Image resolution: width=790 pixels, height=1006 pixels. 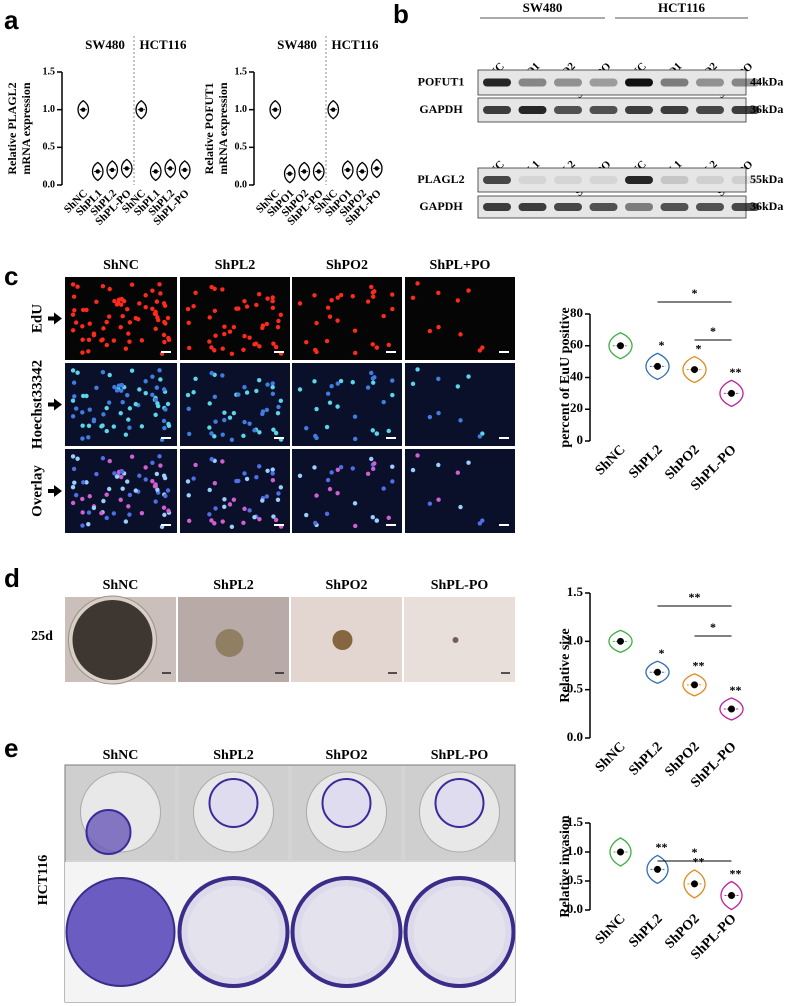 What do you see at coordinates (612, 82) in the screenshot?
I see `blot-strip` at bounding box center [612, 82].